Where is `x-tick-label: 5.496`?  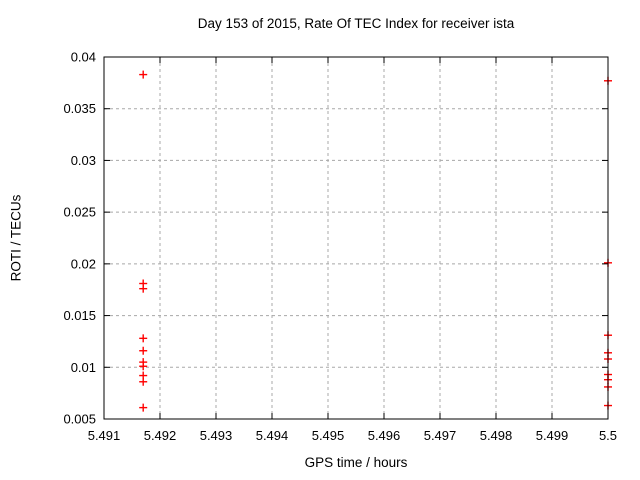
x-tick-label: 5.496 is located at coordinates (384, 435).